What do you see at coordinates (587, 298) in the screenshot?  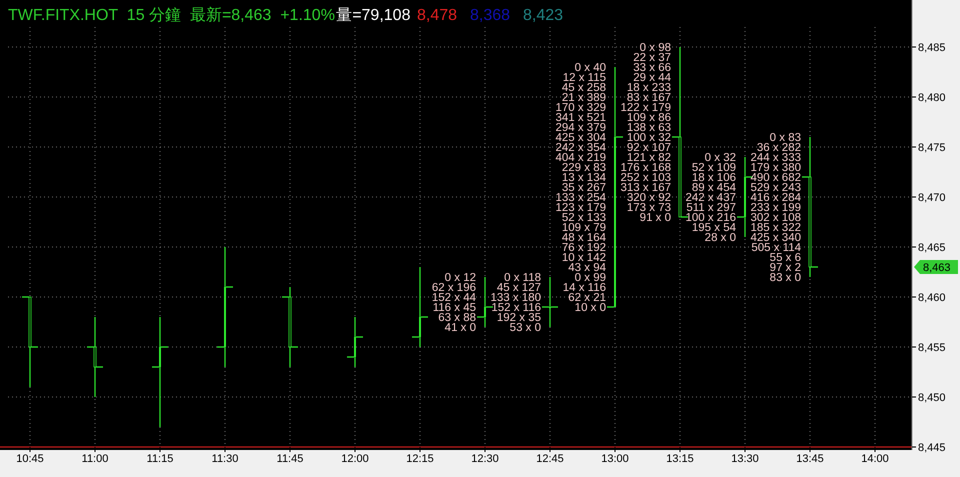 I see `annotation: 62 x 21` at bounding box center [587, 298].